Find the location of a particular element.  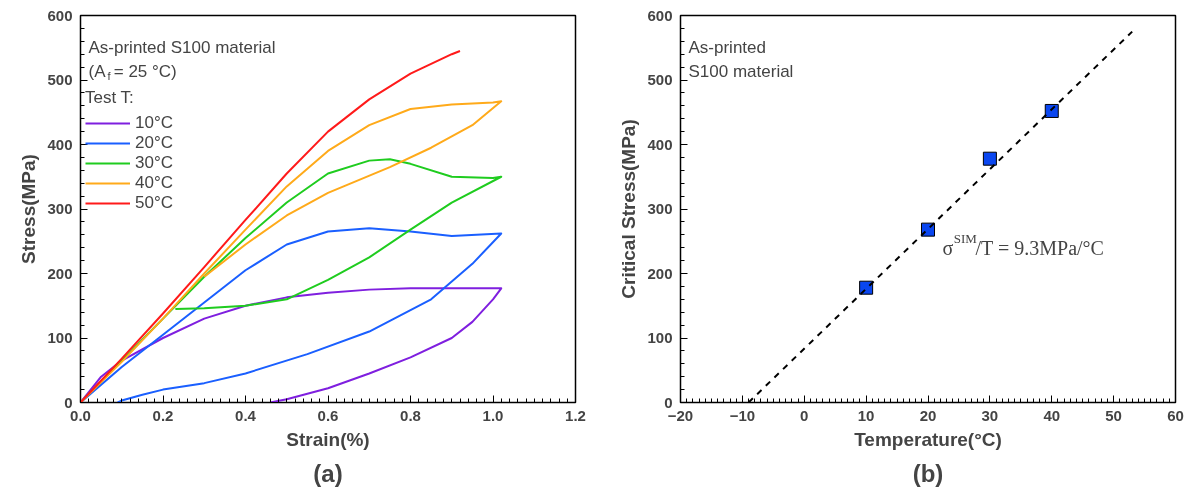

legend-title: Test T: is located at coordinates (110, 98).